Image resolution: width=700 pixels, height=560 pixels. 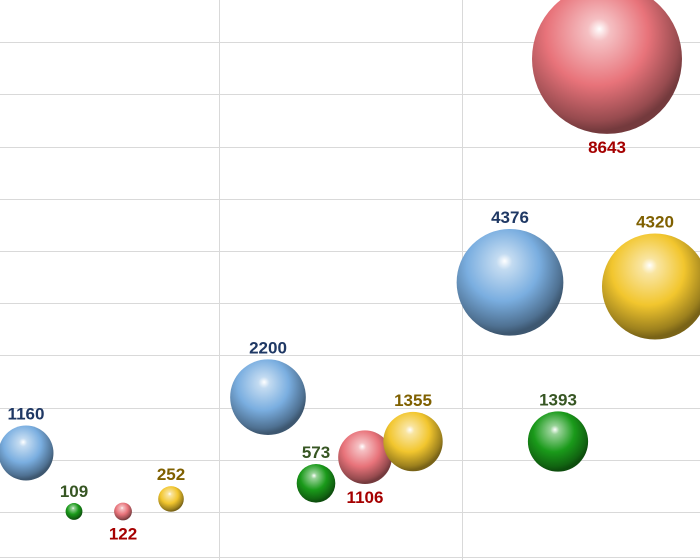 What do you see at coordinates (123, 533) in the screenshot?
I see `data-label-122: 122` at bounding box center [123, 533].